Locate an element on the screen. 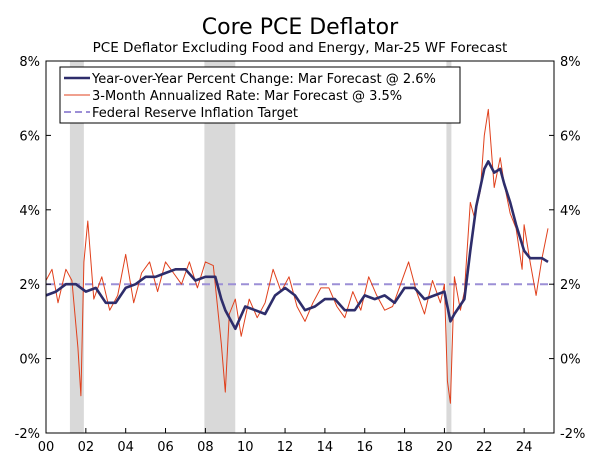 Image resolution: width=600 pixels, height=461 pixels. y-tick-label-right: 6% is located at coordinates (570, 136).